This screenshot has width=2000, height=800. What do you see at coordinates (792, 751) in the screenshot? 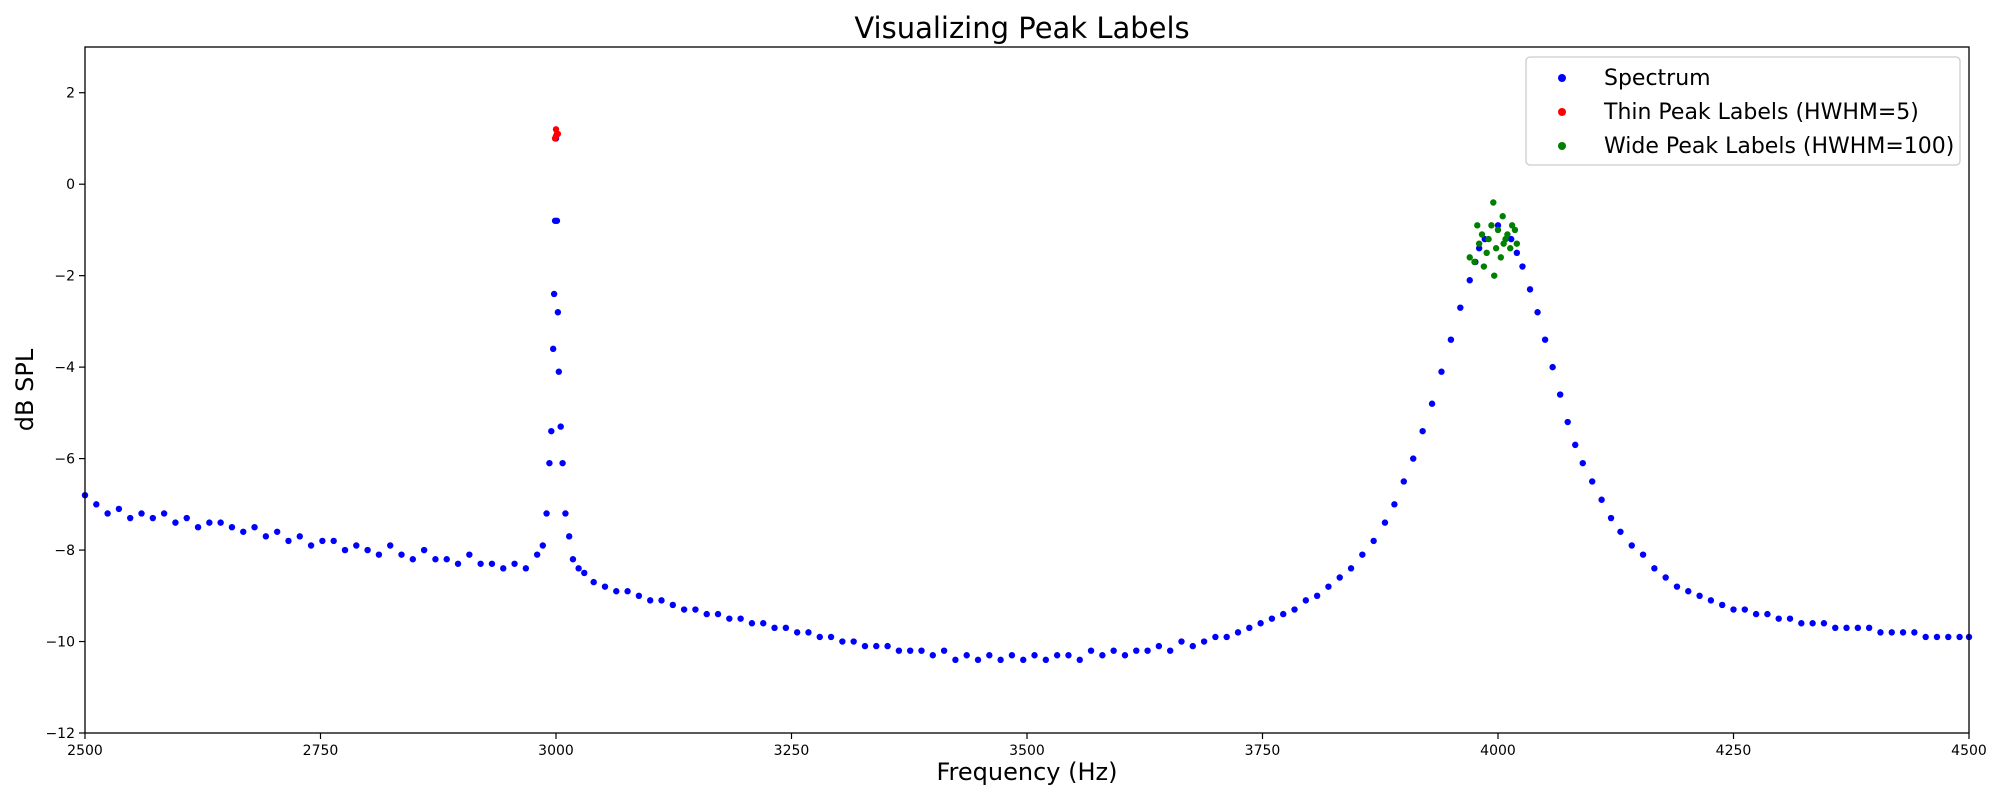
I see `x-tick-label: 3250` at bounding box center [792, 751].